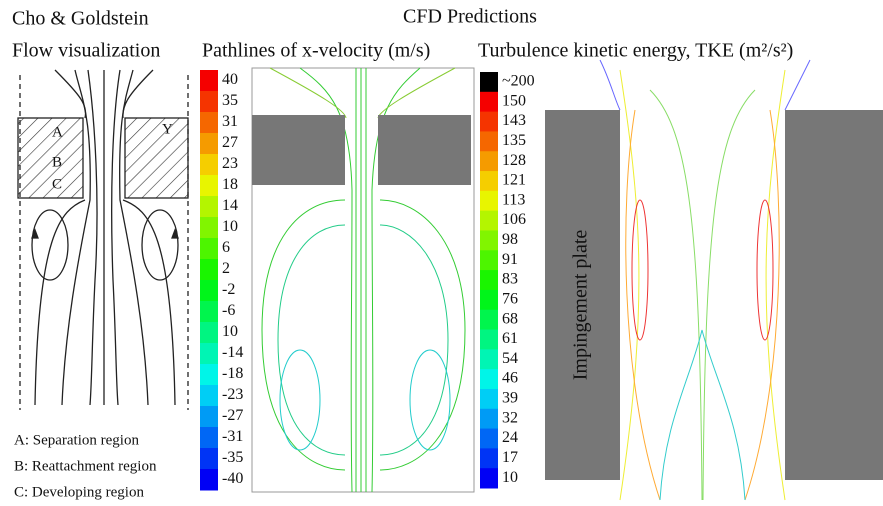  I want to click on tke-title: Turbulence kinetic energy, TKE (m²/s²), so click(635, 51).